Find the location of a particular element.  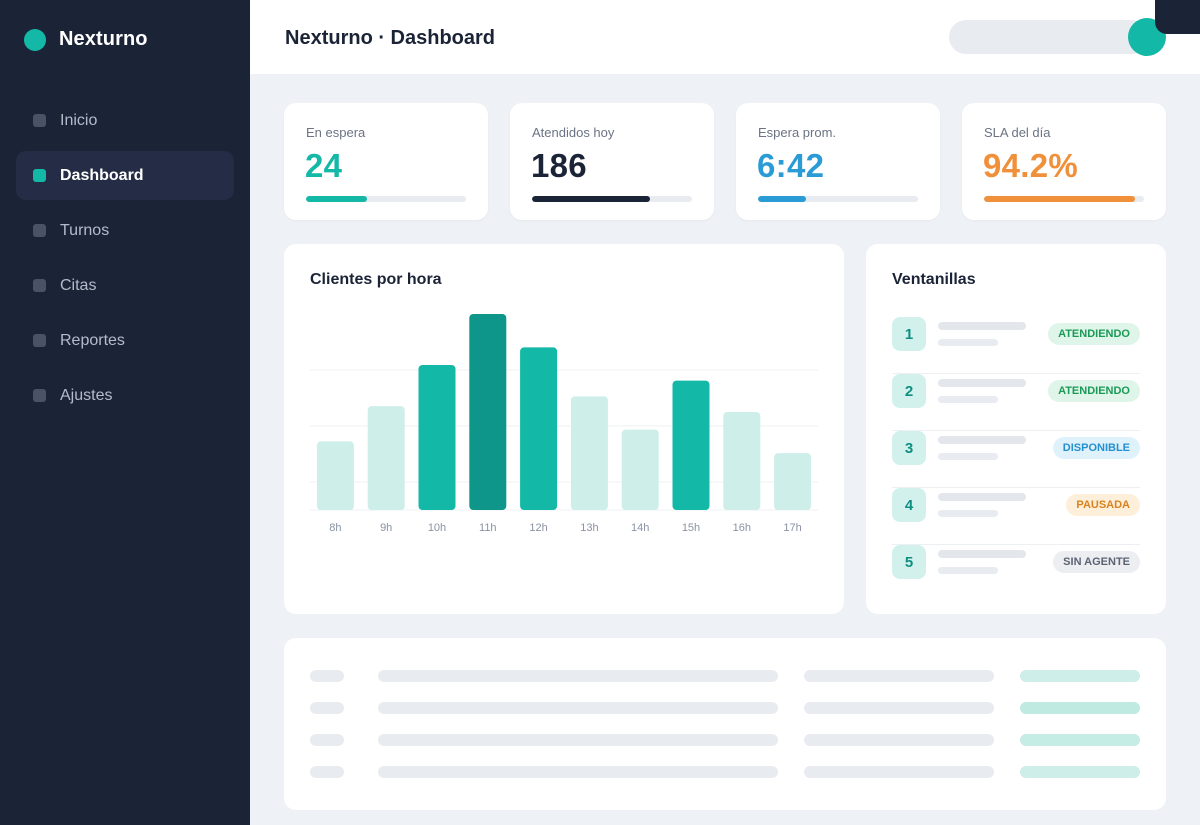

sidebar-item-dashboard: Dashboard is located at coordinates (125, 175).